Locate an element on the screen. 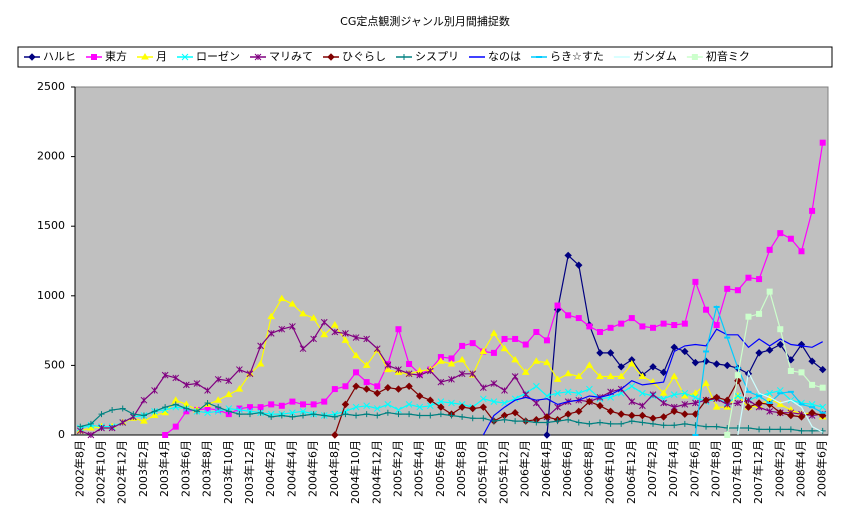 This screenshot has width=850, height=529. y-tick-label: 500 is located at coordinates (54, 364).